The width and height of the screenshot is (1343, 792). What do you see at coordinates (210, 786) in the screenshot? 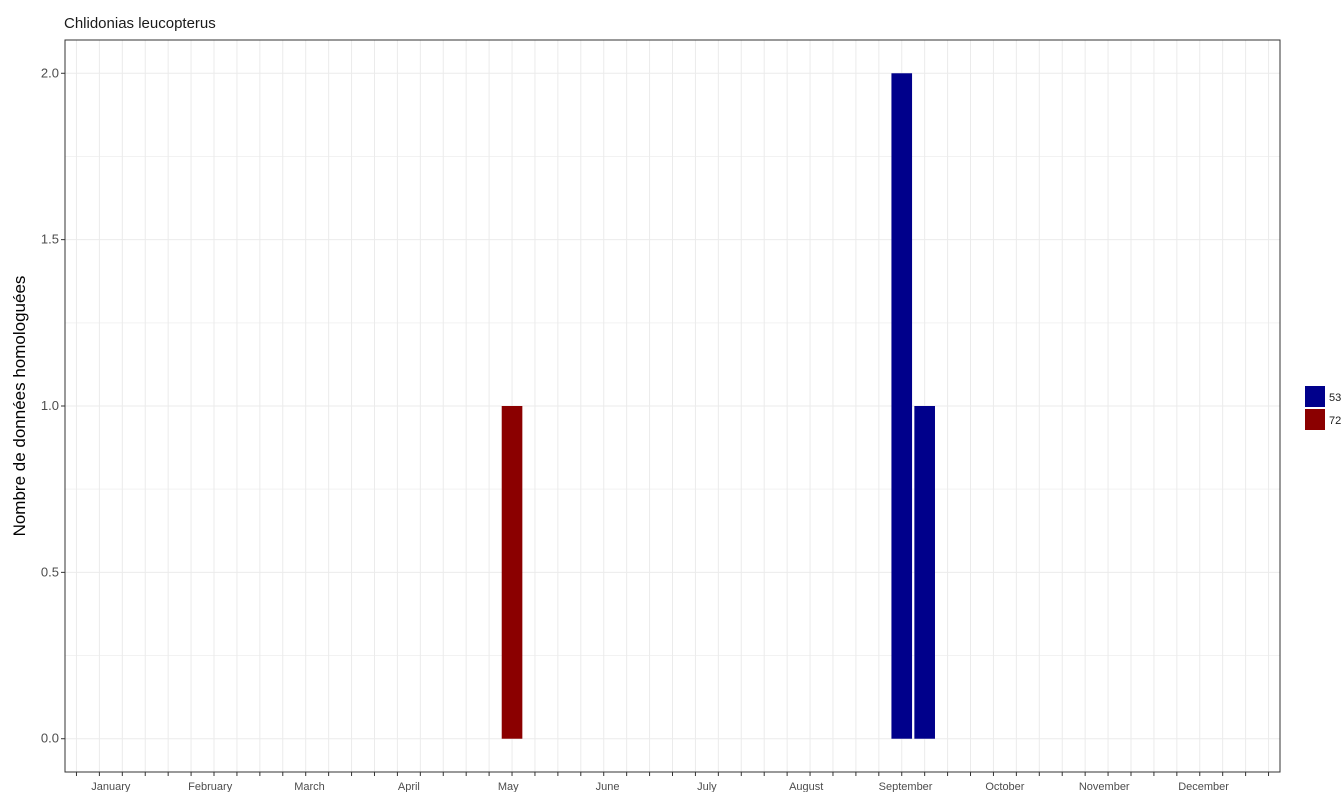
I see `x-tick-label: February` at bounding box center [210, 786].